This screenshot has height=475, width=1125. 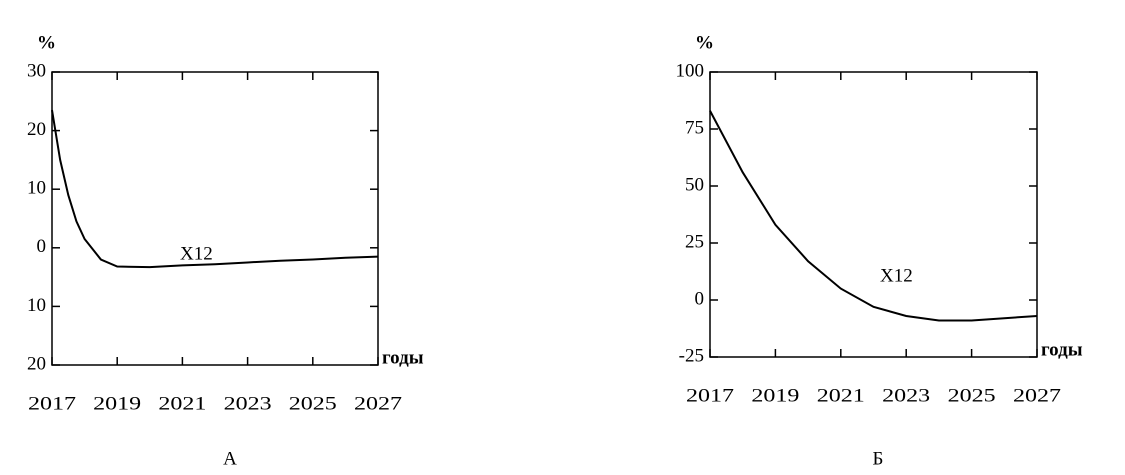 What do you see at coordinates (694, 127) in the screenshot?
I see `y-tick-label: 75` at bounding box center [694, 127].